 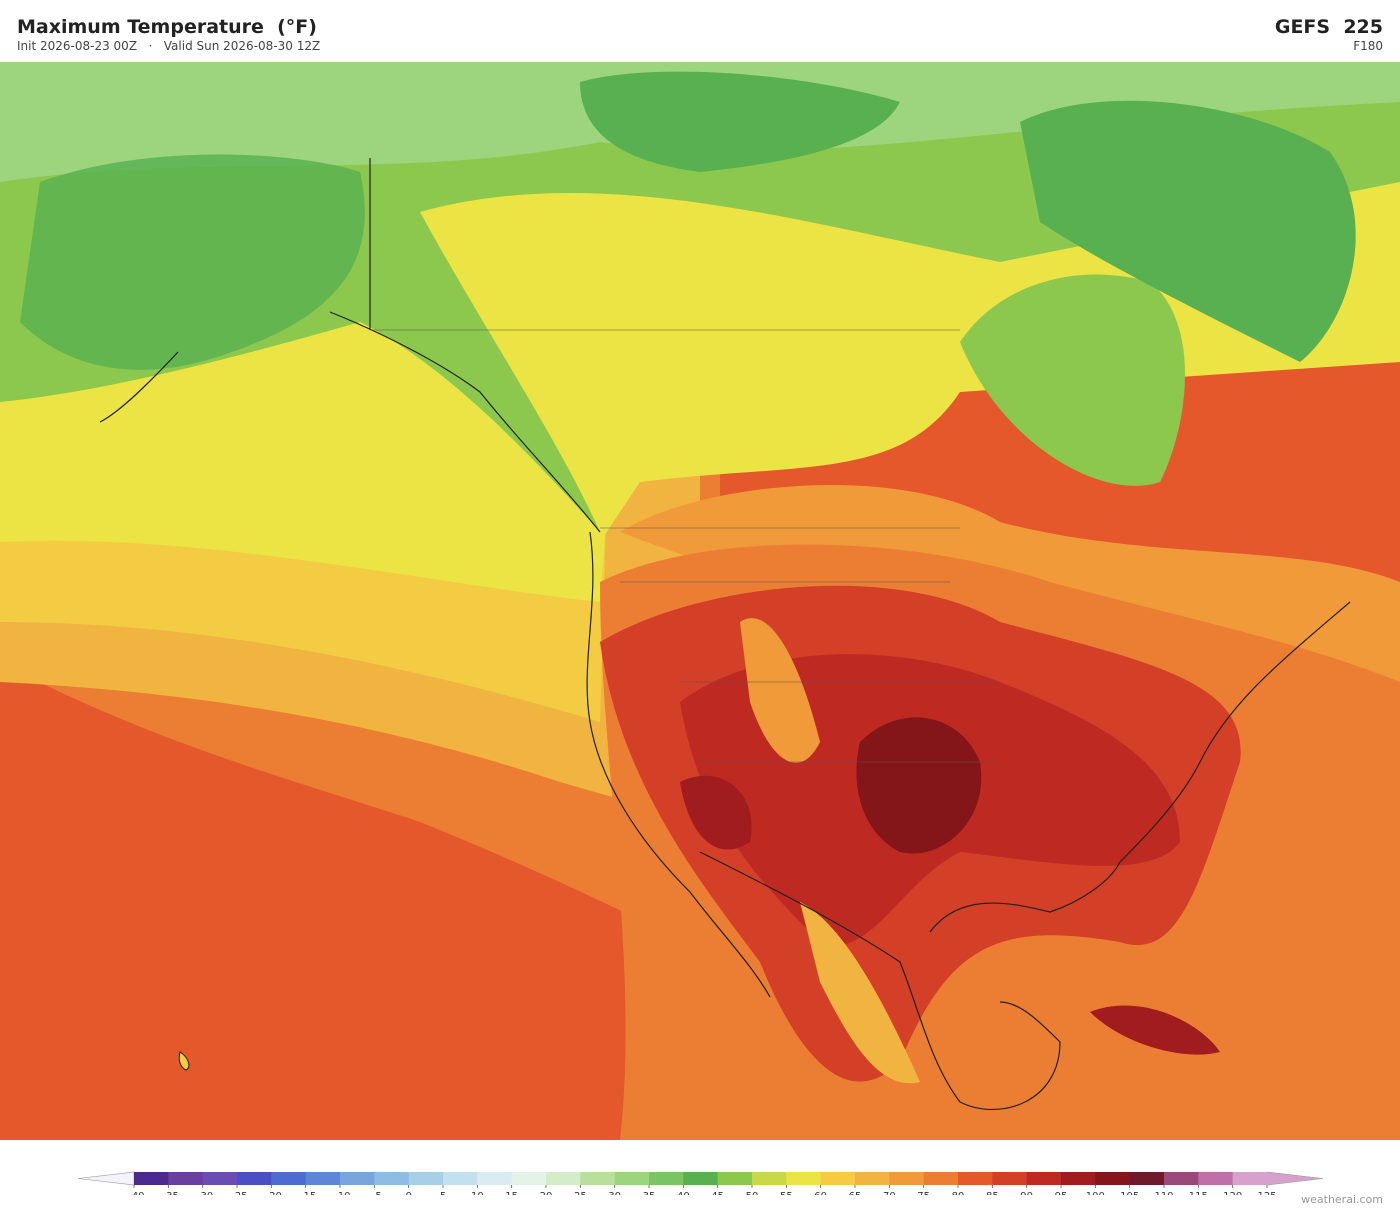 What do you see at coordinates (1163, 1193) in the screenshot?
I see `colorbar-tick-label: 110` at bounding box center [1163, 1193].